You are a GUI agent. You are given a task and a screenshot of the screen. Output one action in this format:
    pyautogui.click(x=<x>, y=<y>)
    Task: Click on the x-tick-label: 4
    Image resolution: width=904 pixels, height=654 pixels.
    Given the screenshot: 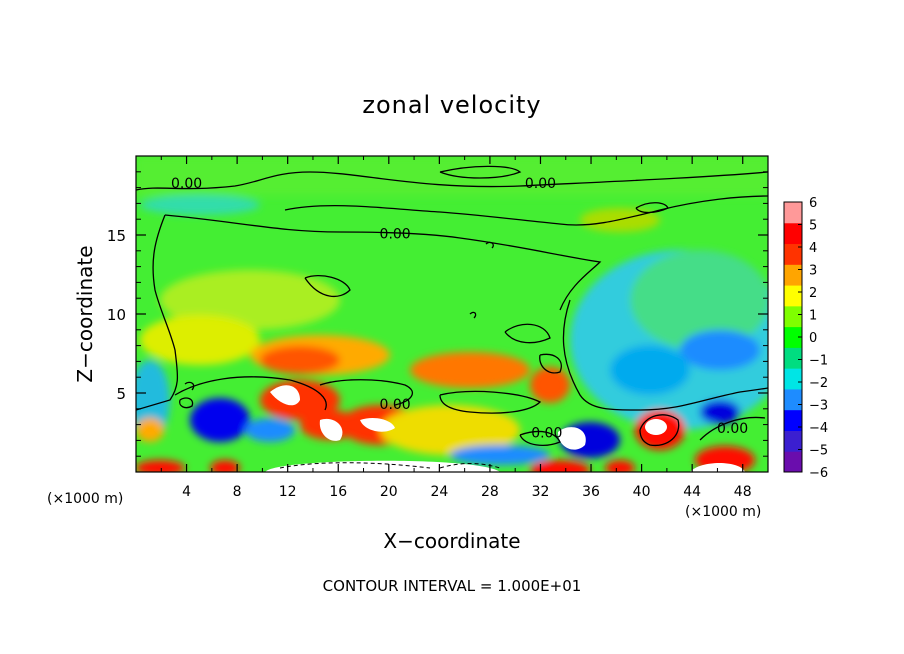 What is the action you would take?
    pyautogui.click(x=186, y=492)
    